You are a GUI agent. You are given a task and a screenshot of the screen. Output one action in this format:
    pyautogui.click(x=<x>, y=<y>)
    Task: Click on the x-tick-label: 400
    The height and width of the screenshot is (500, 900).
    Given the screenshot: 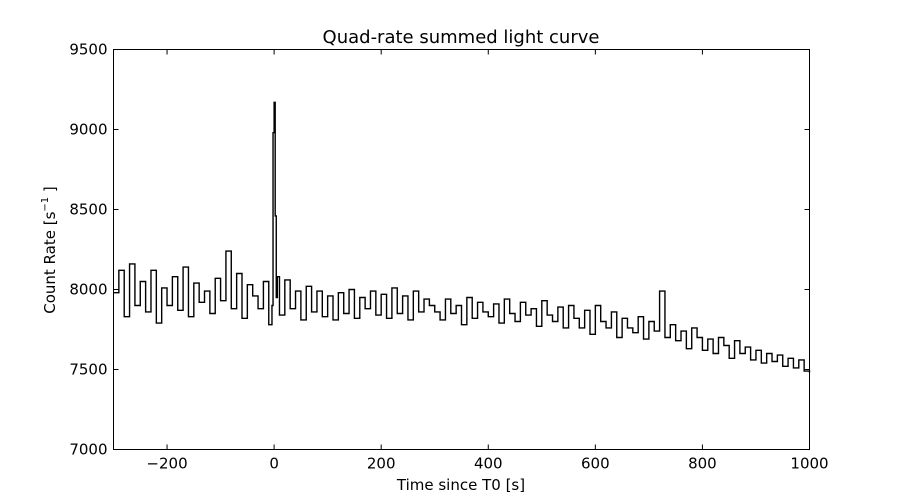 What is the action you would take?
    pyautogui.click(x=488, y=464)
    